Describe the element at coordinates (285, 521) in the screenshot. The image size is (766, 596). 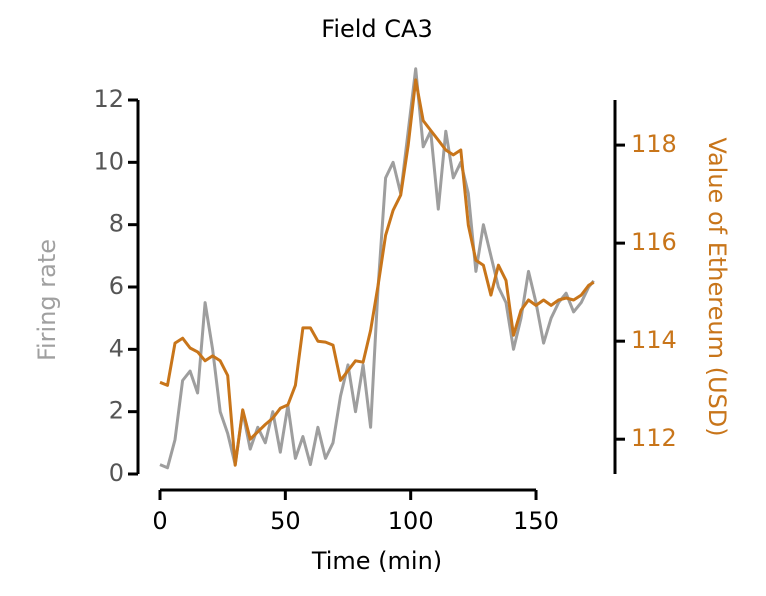
I see `x-tick-label: 50` at that location.